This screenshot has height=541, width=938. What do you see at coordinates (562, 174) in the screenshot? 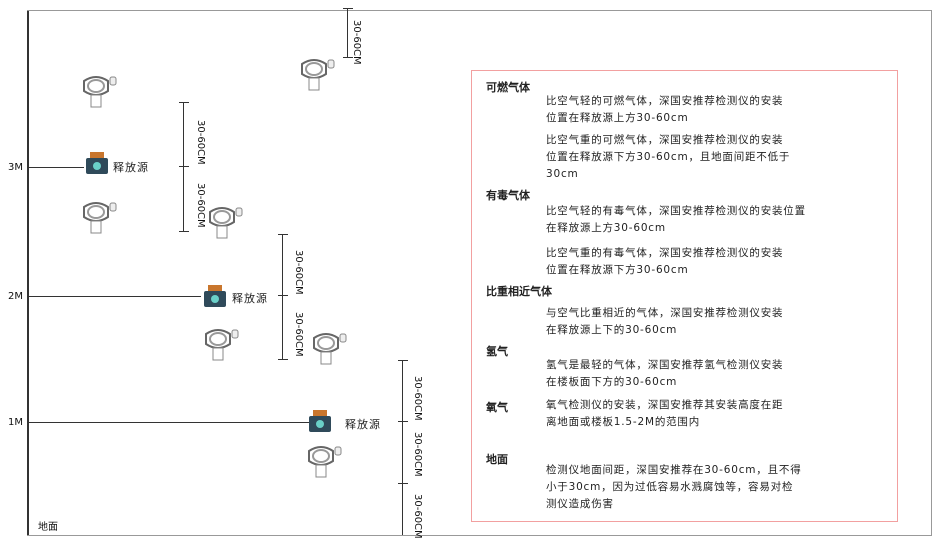
I see `text-line: 30cm` at bounding box center [562, 174].